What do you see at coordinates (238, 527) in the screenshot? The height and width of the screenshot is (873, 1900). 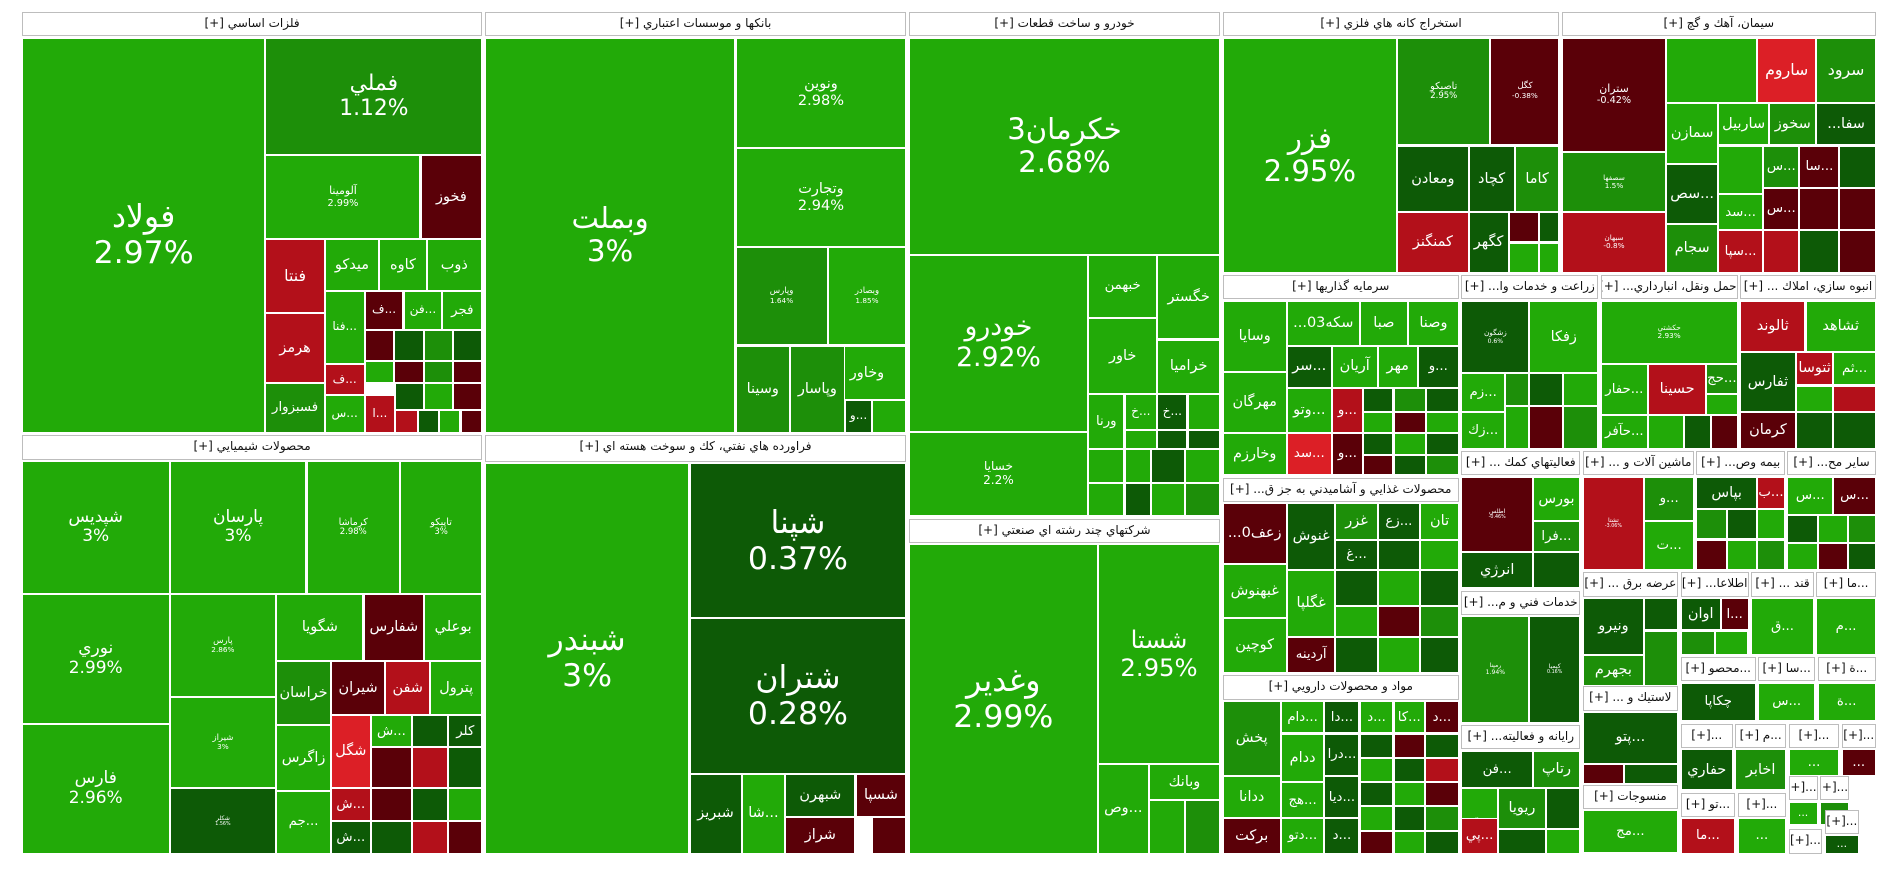 I see `stock-tile: پارسان 3%` at bounding box center [238, 527].